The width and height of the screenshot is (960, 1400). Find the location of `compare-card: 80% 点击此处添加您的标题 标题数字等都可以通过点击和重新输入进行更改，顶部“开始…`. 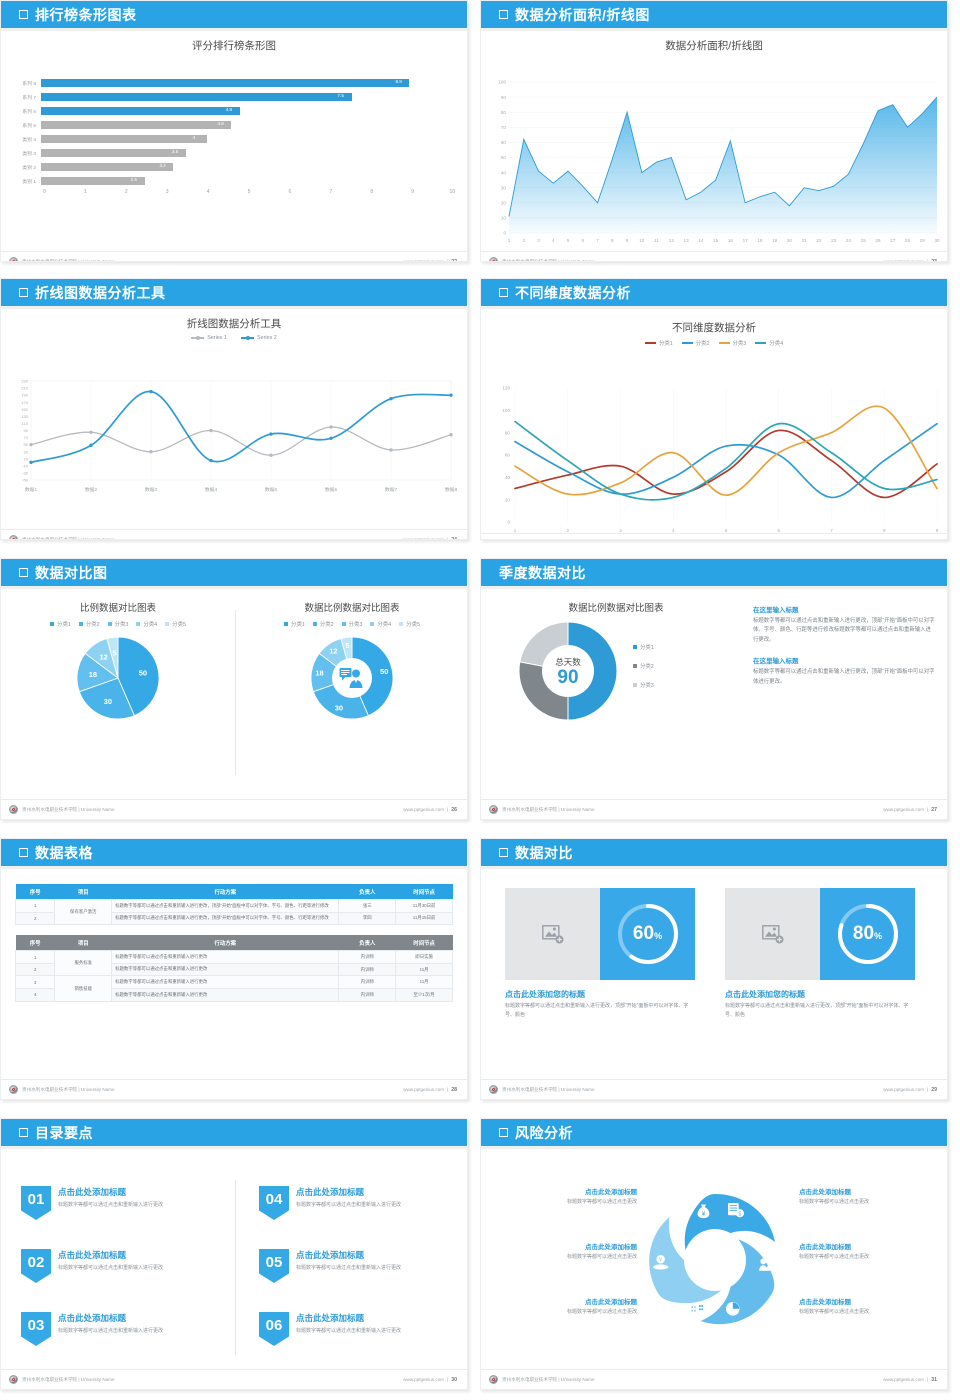

compare-card: 80% 点击此处添加您的标题 标题数字等都可以通过点击和重新输入进行更改，顶部“开始… is located at coordinates (820, 954).